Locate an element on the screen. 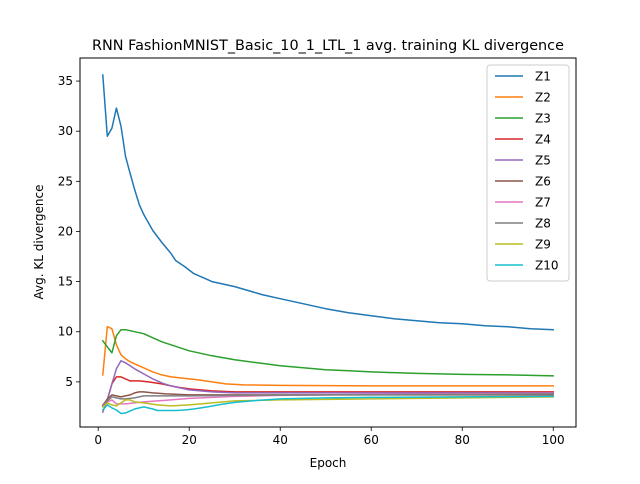 The width and height of the screenshot is (640, 484). series-line-z3 is located at coordinates (327, 352).